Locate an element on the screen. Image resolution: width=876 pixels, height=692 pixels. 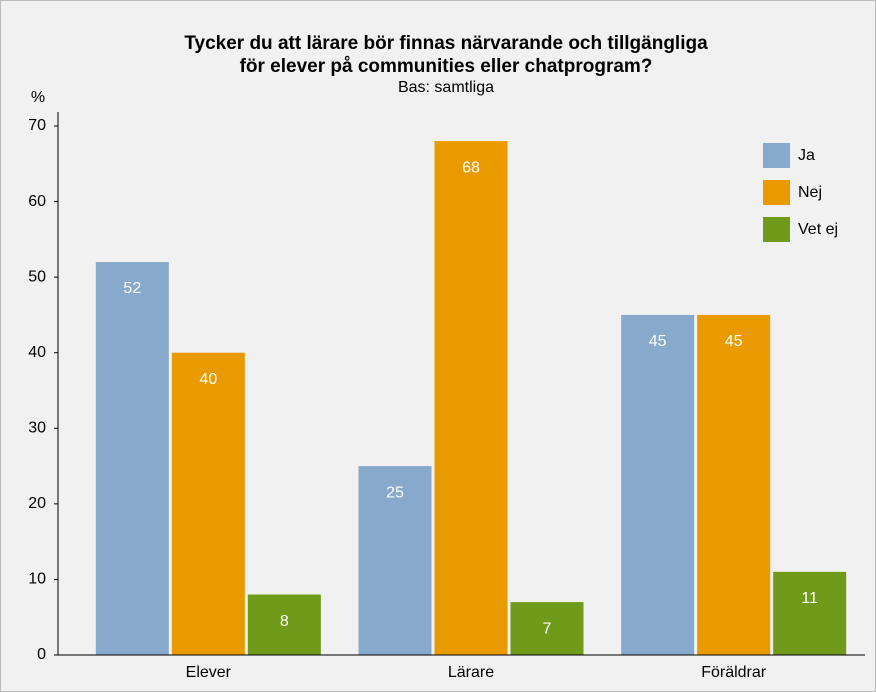
legend-label: Nej is located at coordinates (810, 192).